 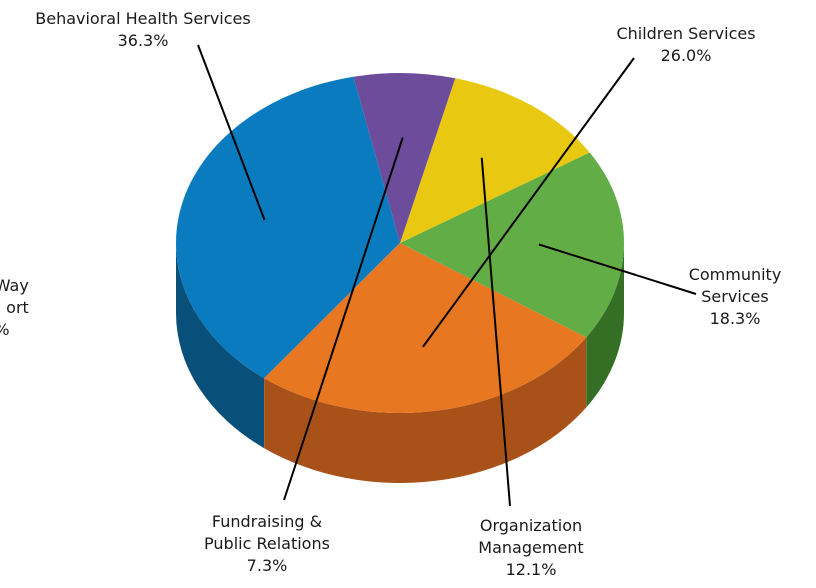 What do you see at coordinates (734, 296) in the screenshot?
I see `slice-label-community-services: Services` at bounding box center [734, 296].